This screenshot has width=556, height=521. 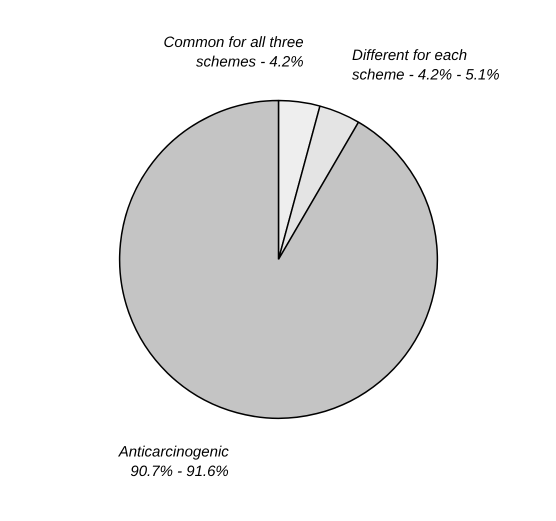 What do you see at coordinates (426, 65) in the screenshot?
I see `slice-label: Different for each scheme - 4.2% - 5.1%` at bounding box center [426, 65].